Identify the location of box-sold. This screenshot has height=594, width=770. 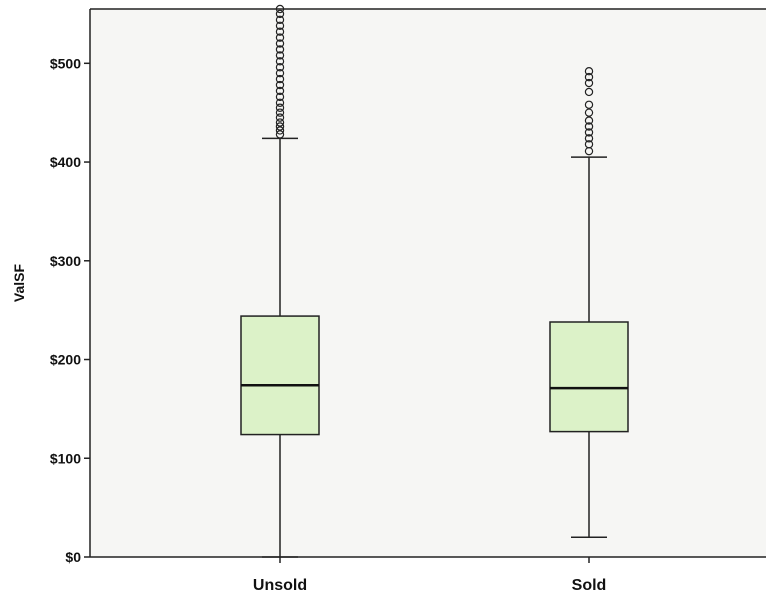
(589, 303).